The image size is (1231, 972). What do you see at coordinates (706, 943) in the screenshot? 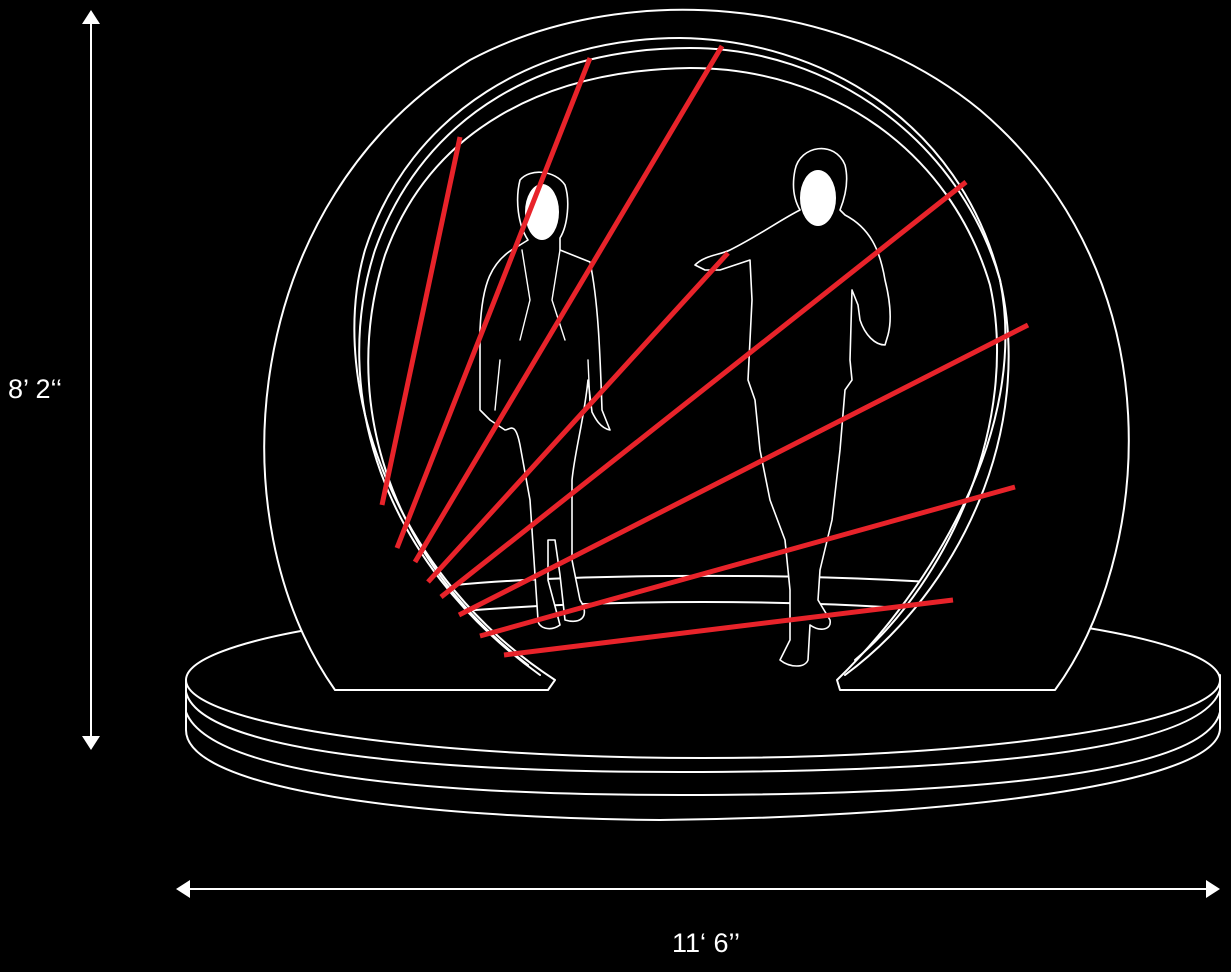
I see `width-dimension-label: 11‘ 6’’` at bounding box center [706, 943].